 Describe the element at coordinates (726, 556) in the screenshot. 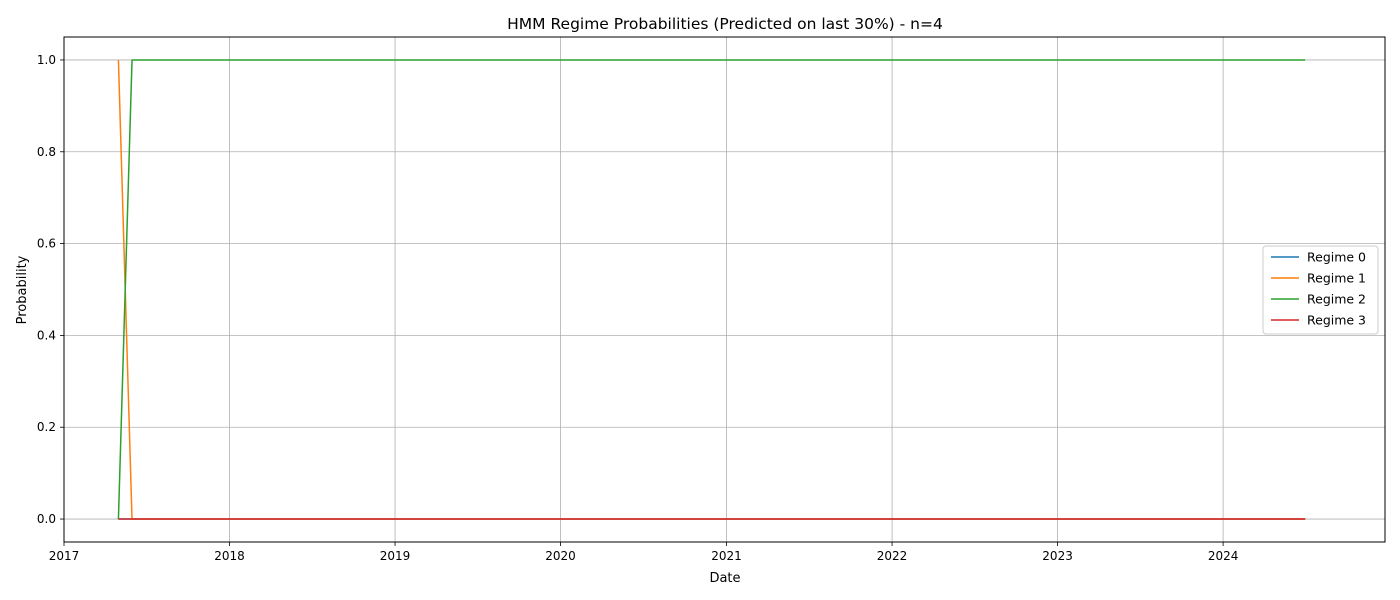

I see `x-tick-label: 2021` at that location.